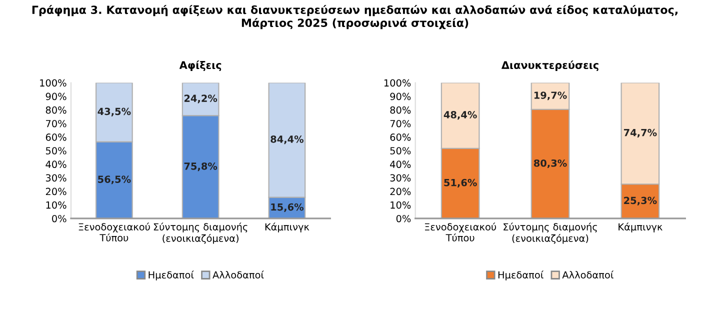 Image resolution: width=710 pixels, height=331 pixels. What do you see at coordinates (460, 115) in the screenshot?
I see `data-label: 48,4%` at bounding box center [460, 115].